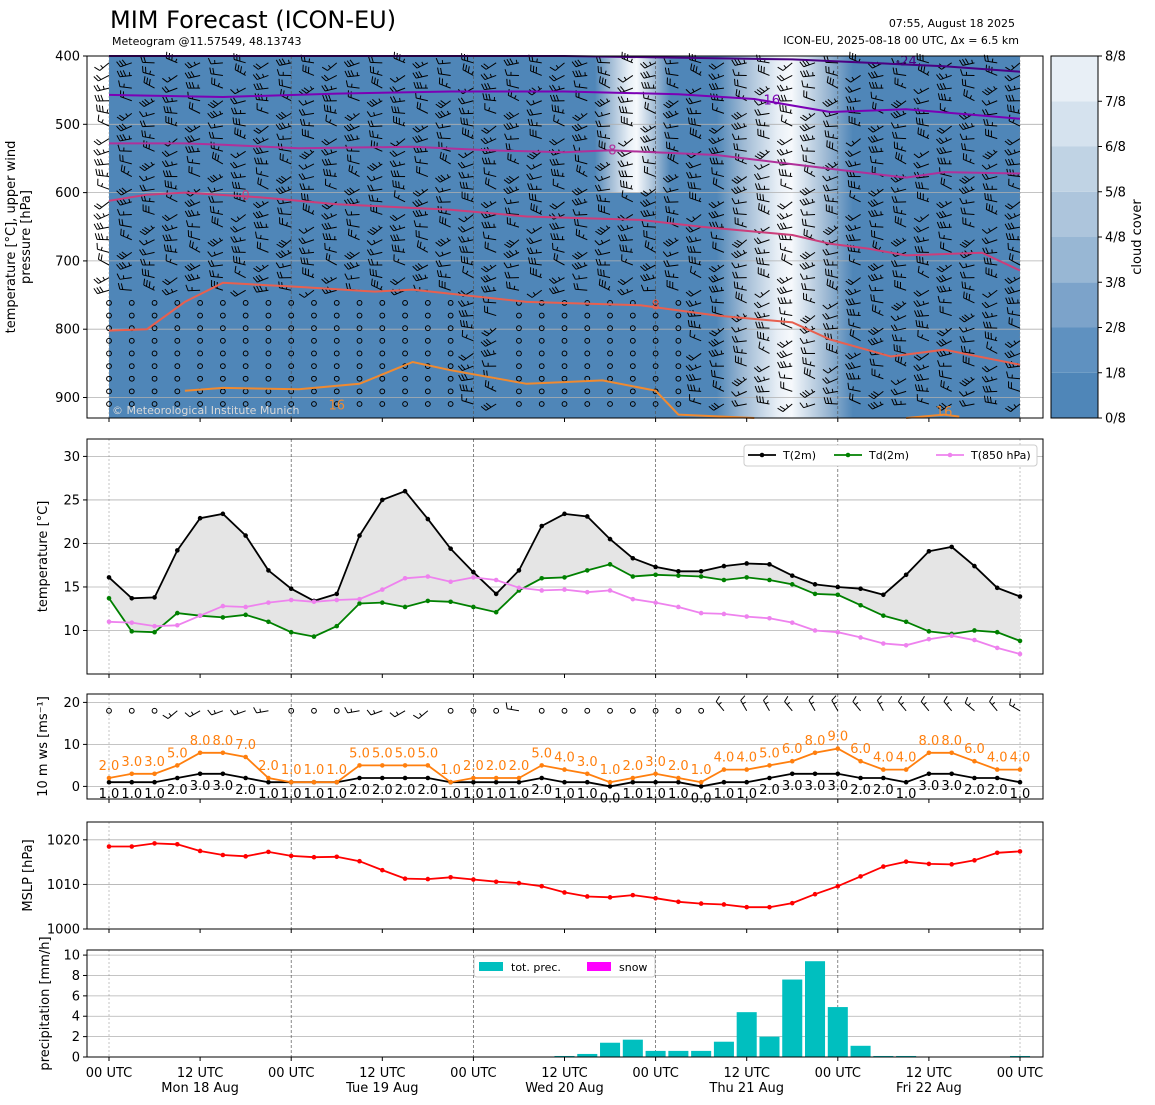 This screenshot has height=1105, width=1155. What do you see at coordinates (428, 765) in the screenshot?
I see `wind-gust-point` at bounding box center [428, 765].